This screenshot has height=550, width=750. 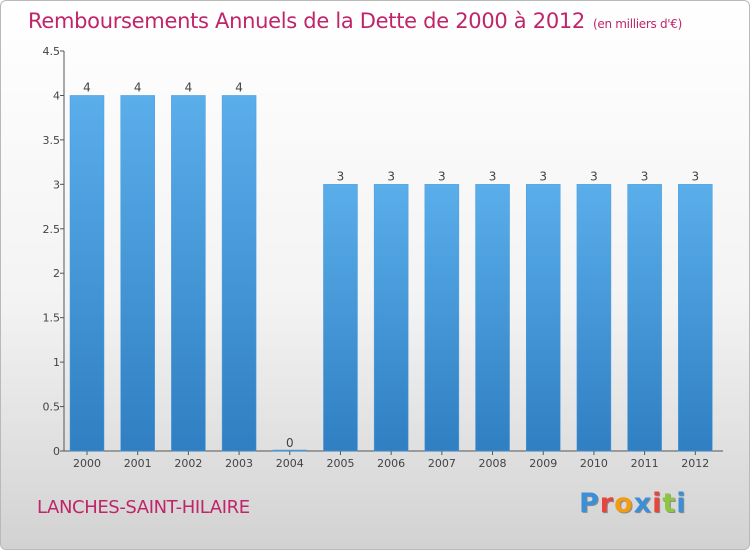 I want to click on x-tick-label: 2005, so click(x=340, y=463).